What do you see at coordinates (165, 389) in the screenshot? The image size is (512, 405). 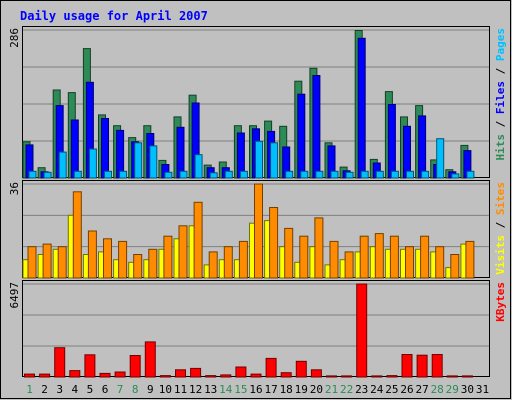 I see `x-tick-label-10: 10` at bounding box center [165, 389].